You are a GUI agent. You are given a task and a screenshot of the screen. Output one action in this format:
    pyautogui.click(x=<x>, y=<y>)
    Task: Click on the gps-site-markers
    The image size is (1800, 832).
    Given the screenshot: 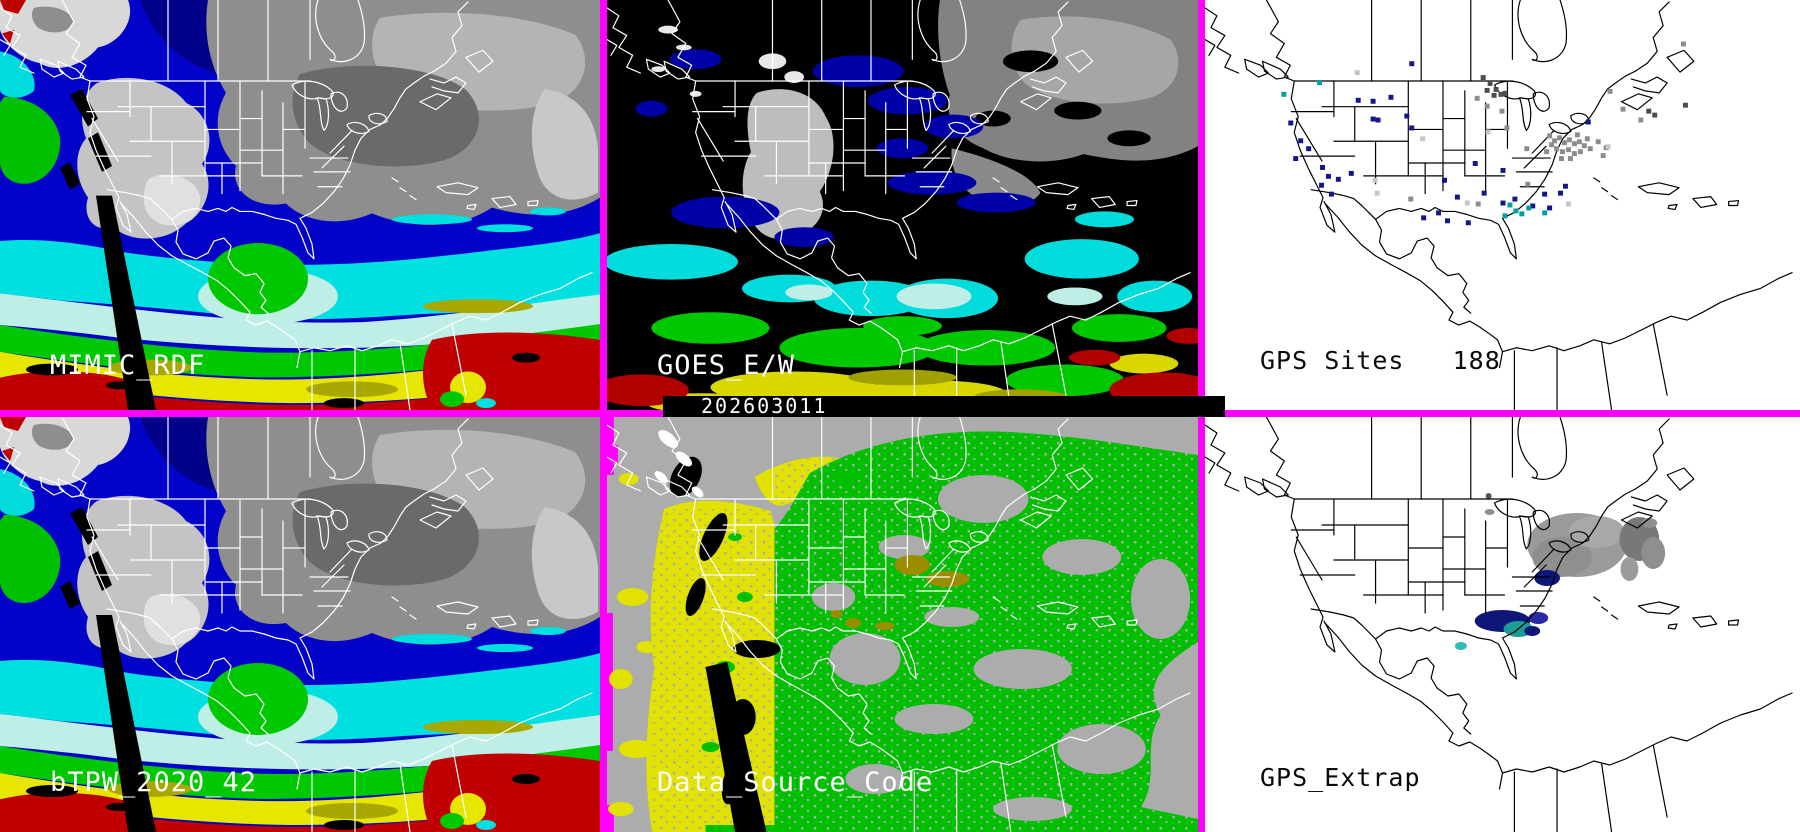 What is the action you would take?
    pyautogui.click(x=1484, y=133)
    